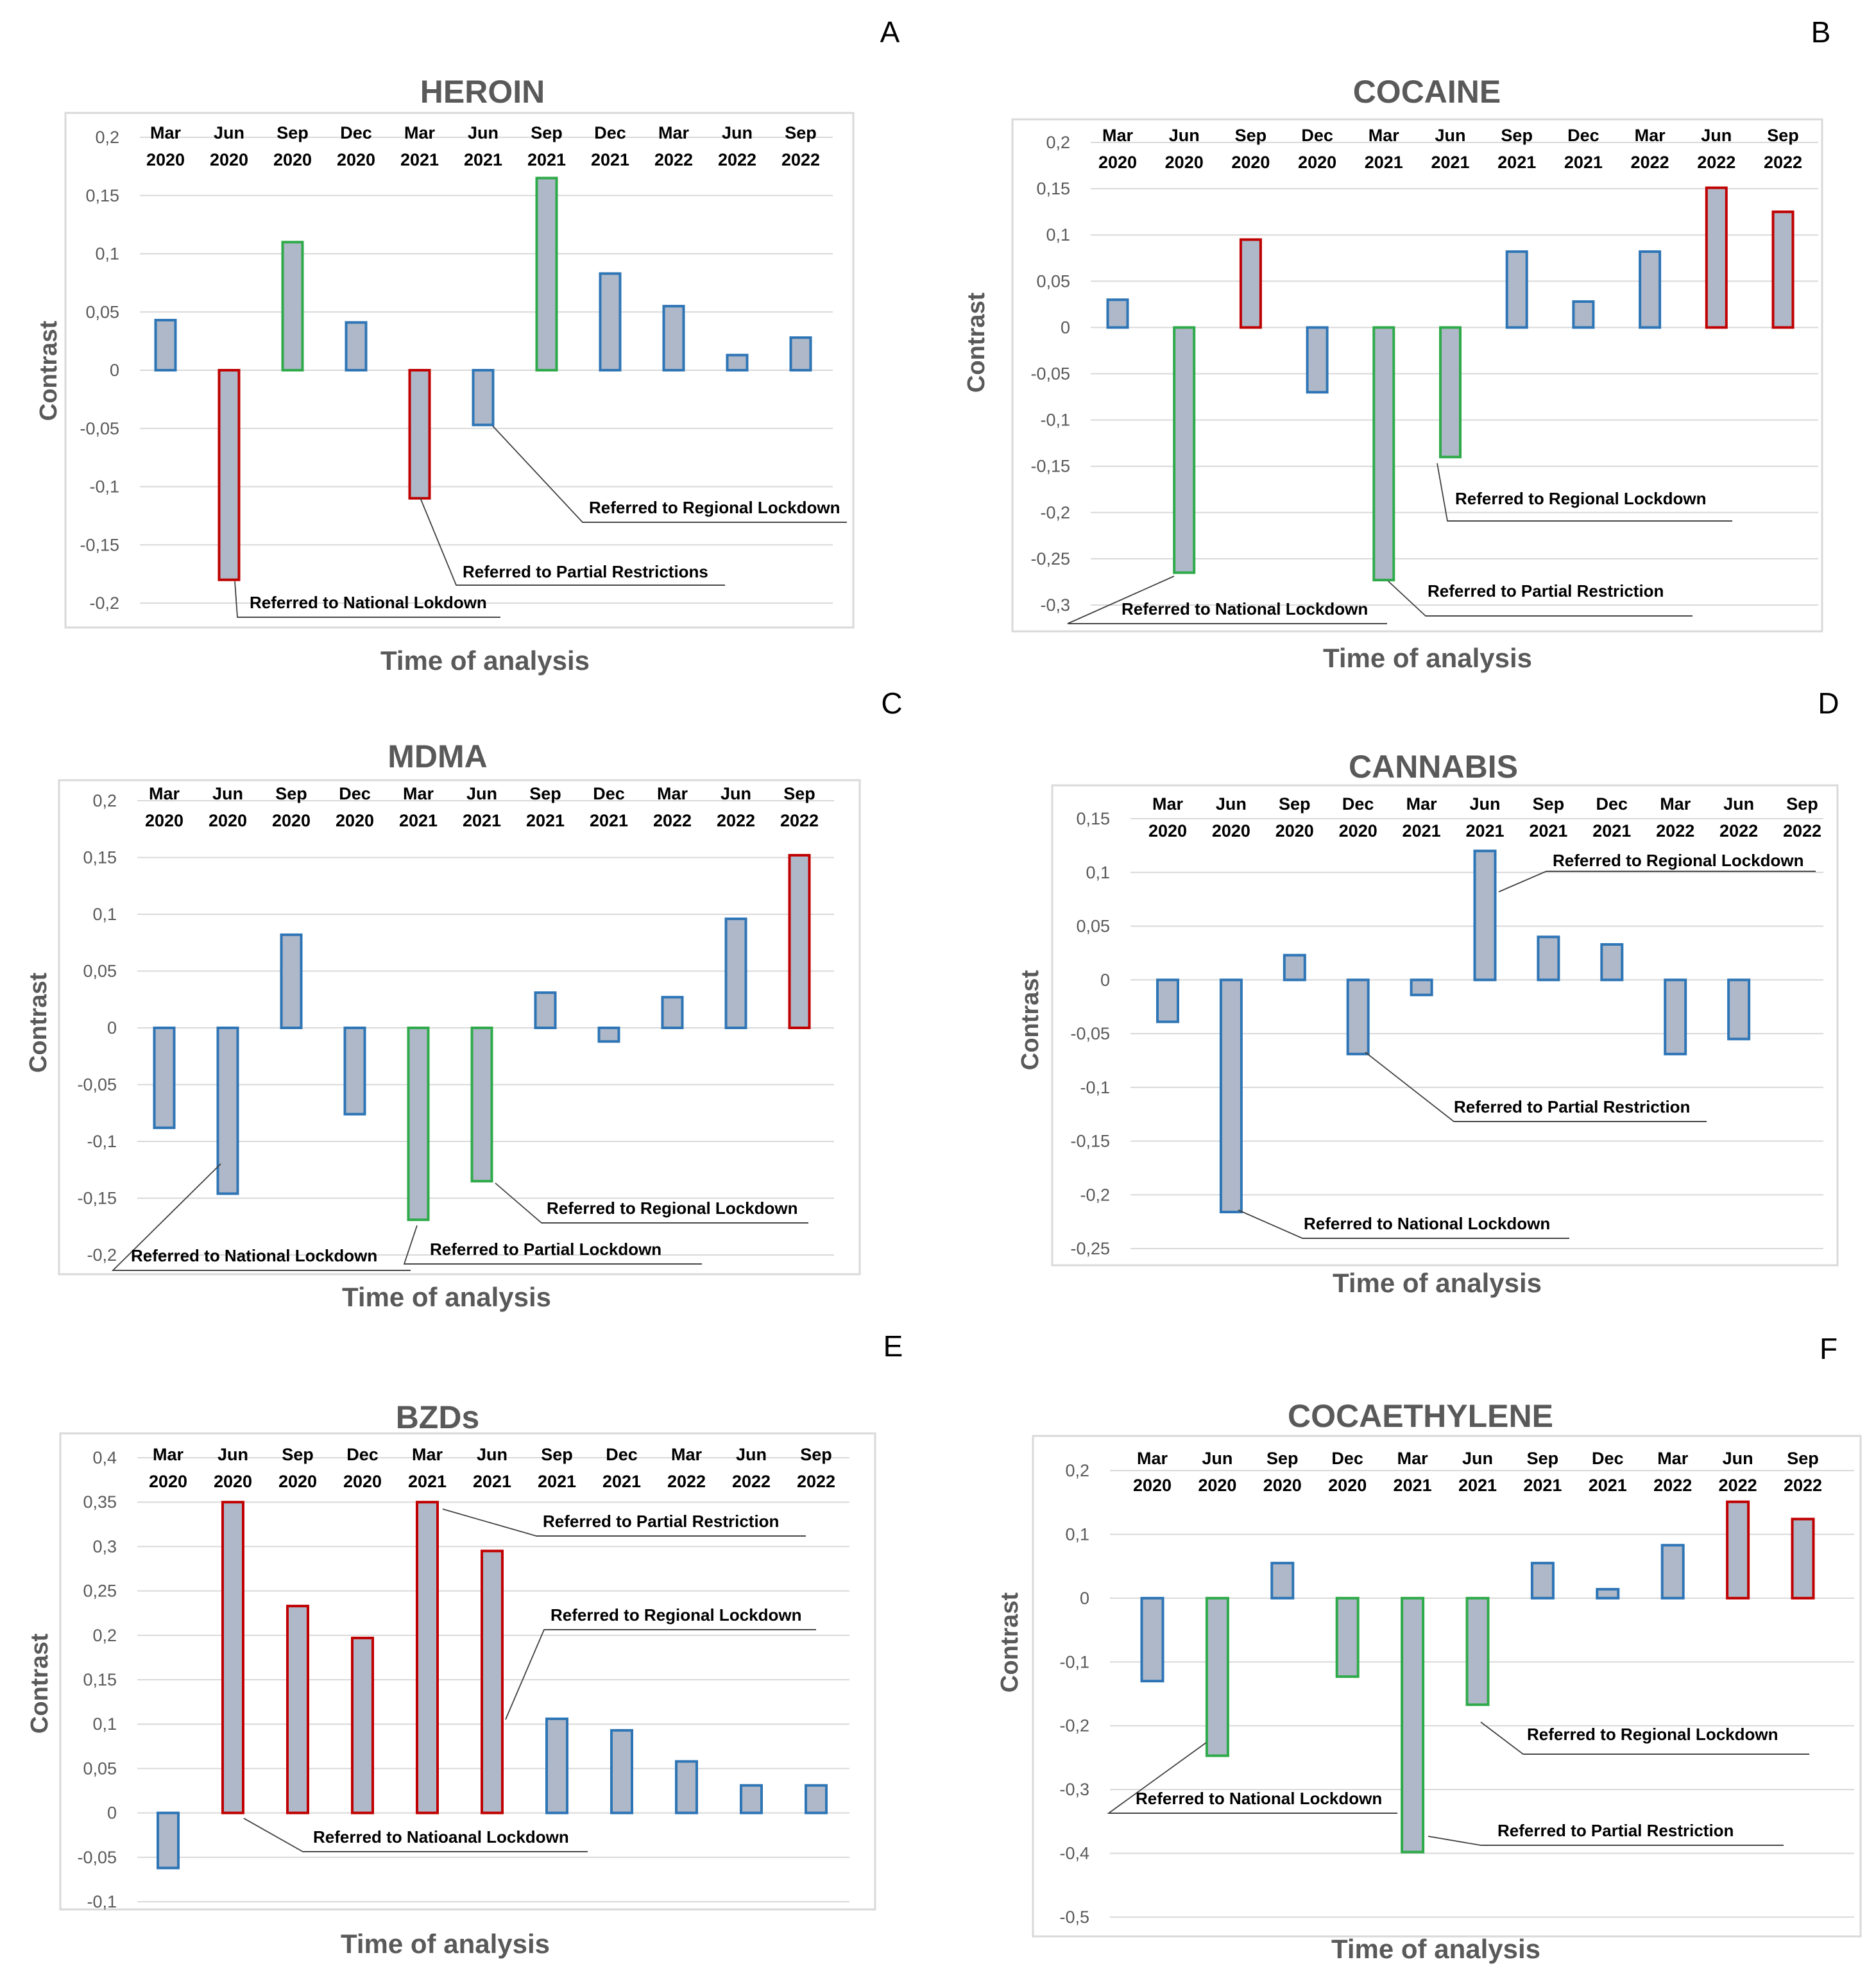  Describe the element at coordinates (1445, 1025) in the screenshot. I see `plot-frame` at that location.